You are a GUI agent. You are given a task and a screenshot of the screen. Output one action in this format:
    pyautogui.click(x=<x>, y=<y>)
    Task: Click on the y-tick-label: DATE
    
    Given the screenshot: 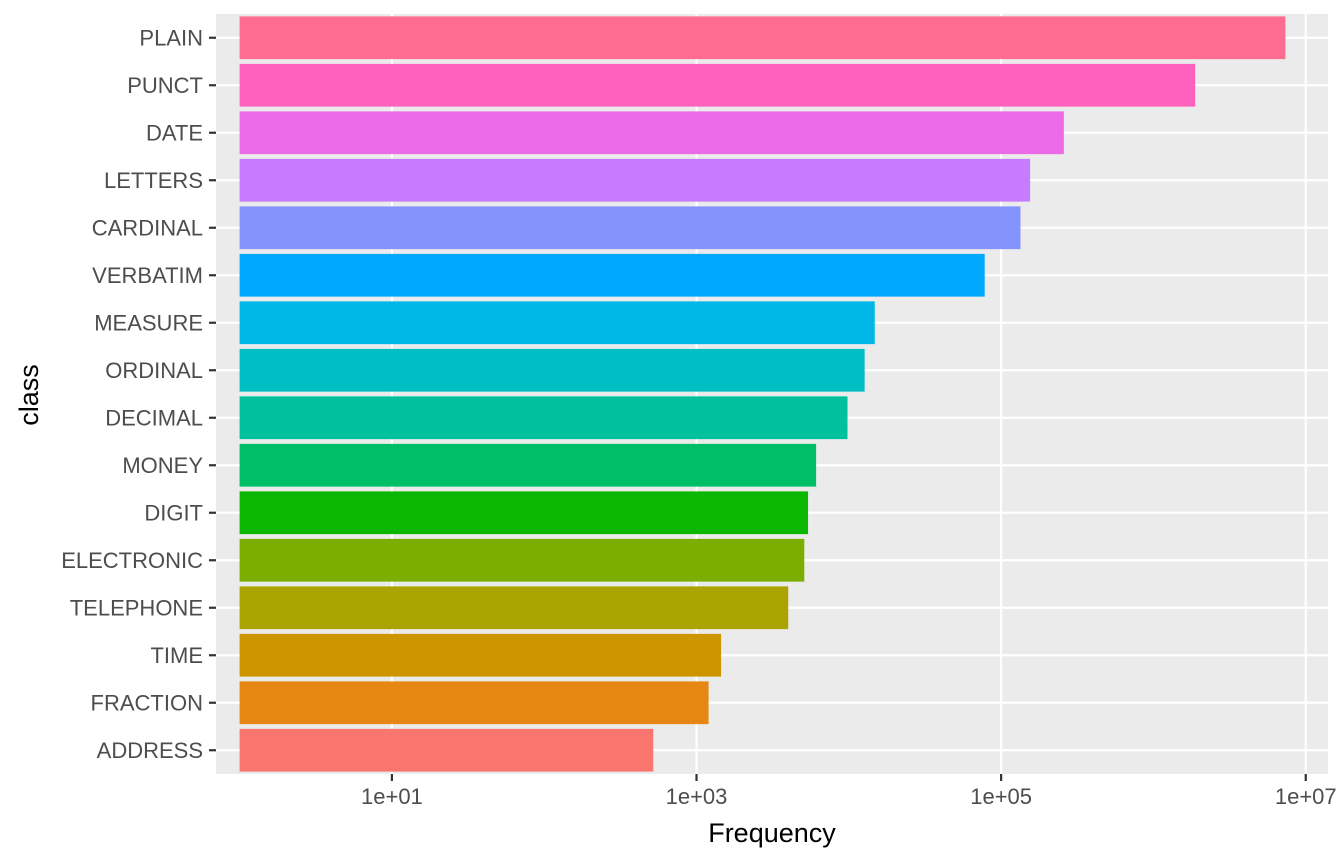 What is the action you would take?
    pyautogui.click(x=174, y=132)
    